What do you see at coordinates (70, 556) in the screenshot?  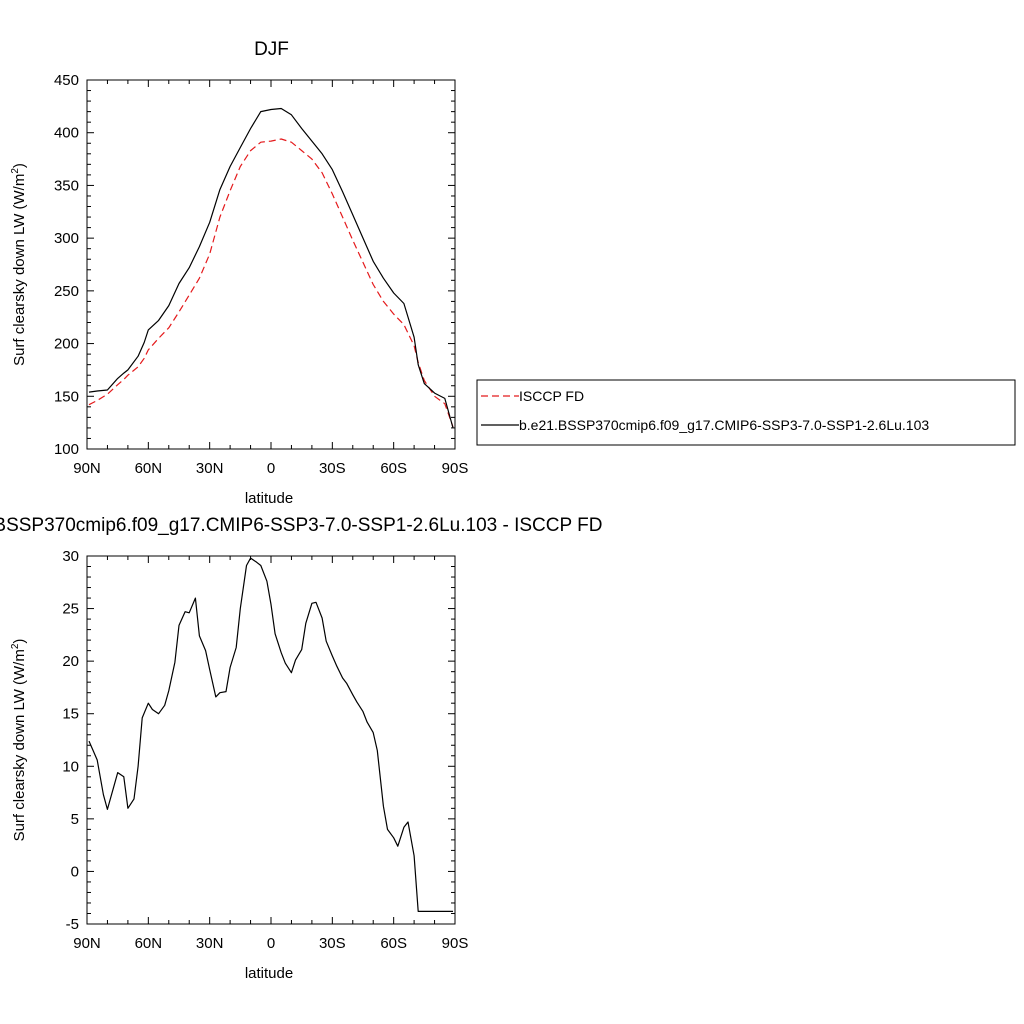 I see `y-tick-label: 30` at bounding box center [70, 556].